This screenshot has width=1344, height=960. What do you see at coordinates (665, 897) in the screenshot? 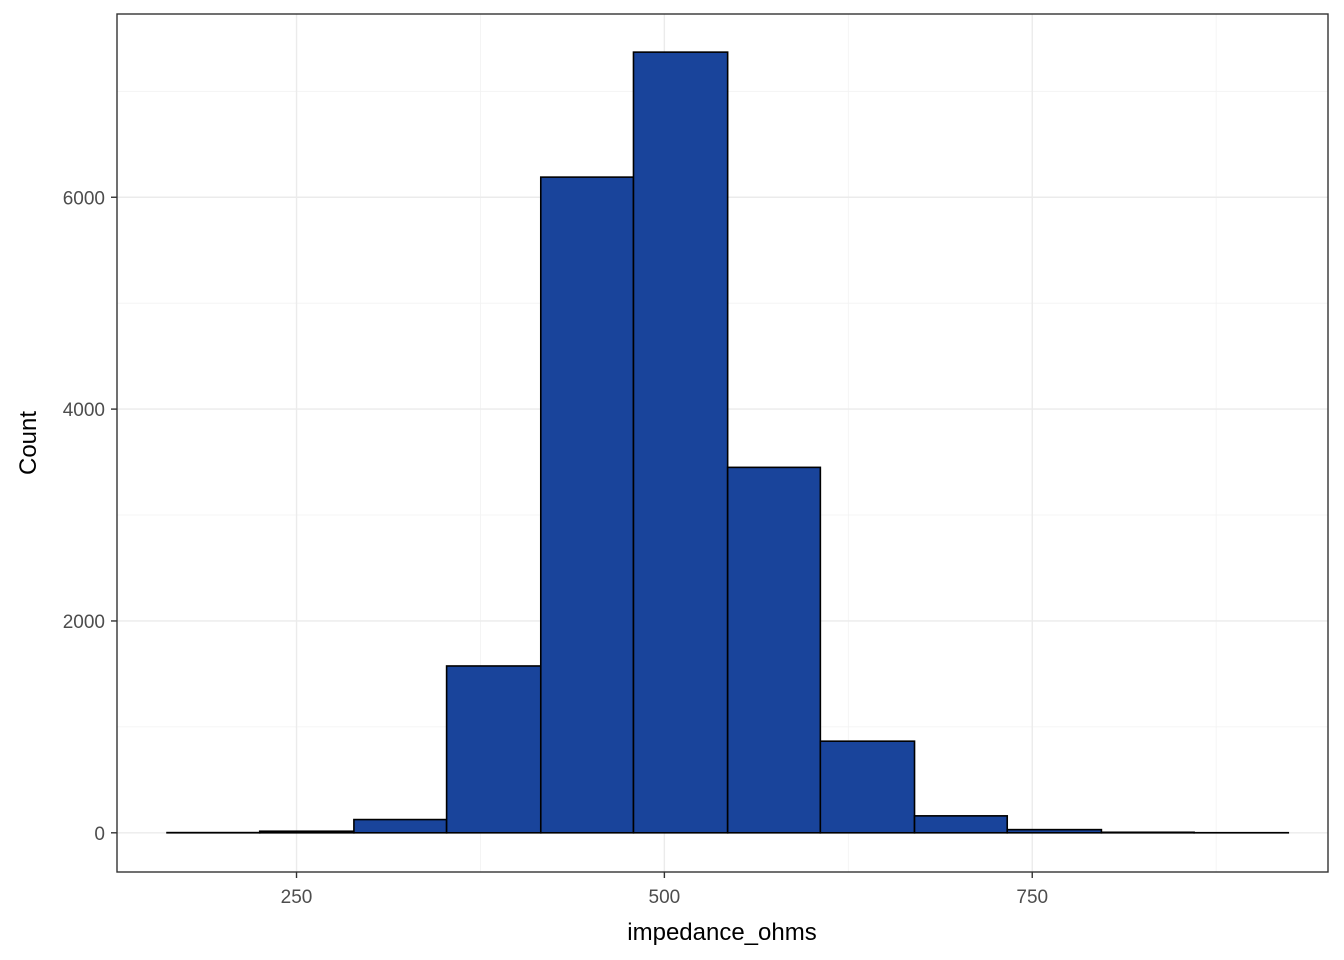
I see `x-tick-label: 500` at bounding box center [665, 897].